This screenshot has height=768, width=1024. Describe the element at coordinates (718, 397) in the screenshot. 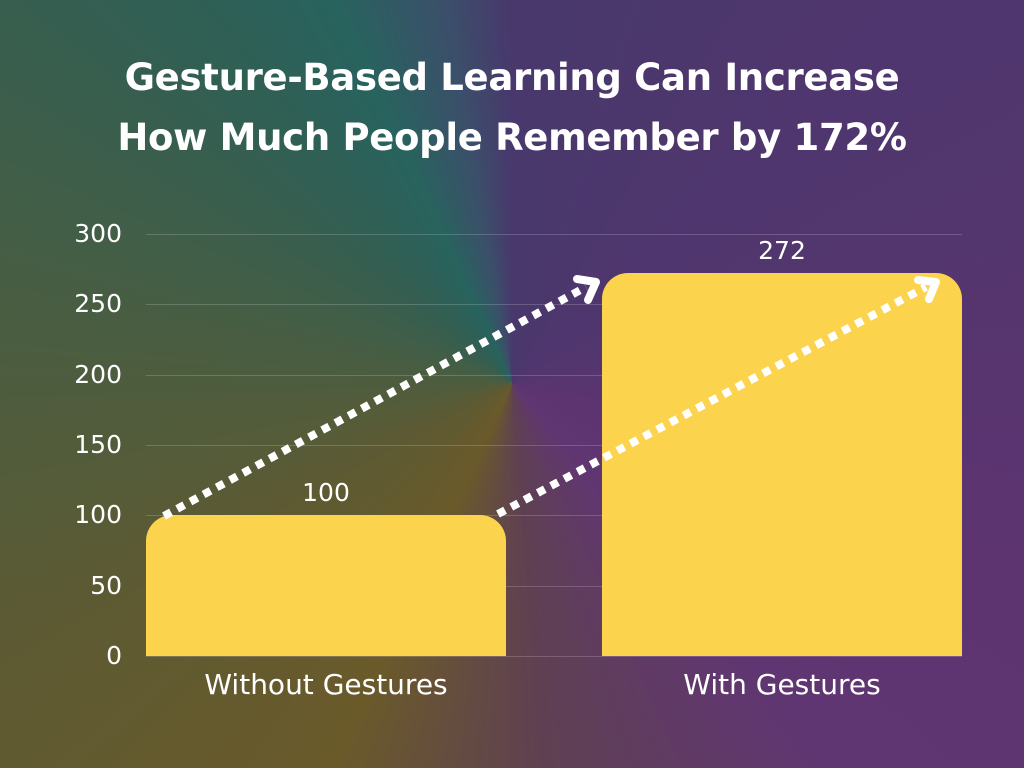

I see `arrow-right-dotted-icon` at that location.